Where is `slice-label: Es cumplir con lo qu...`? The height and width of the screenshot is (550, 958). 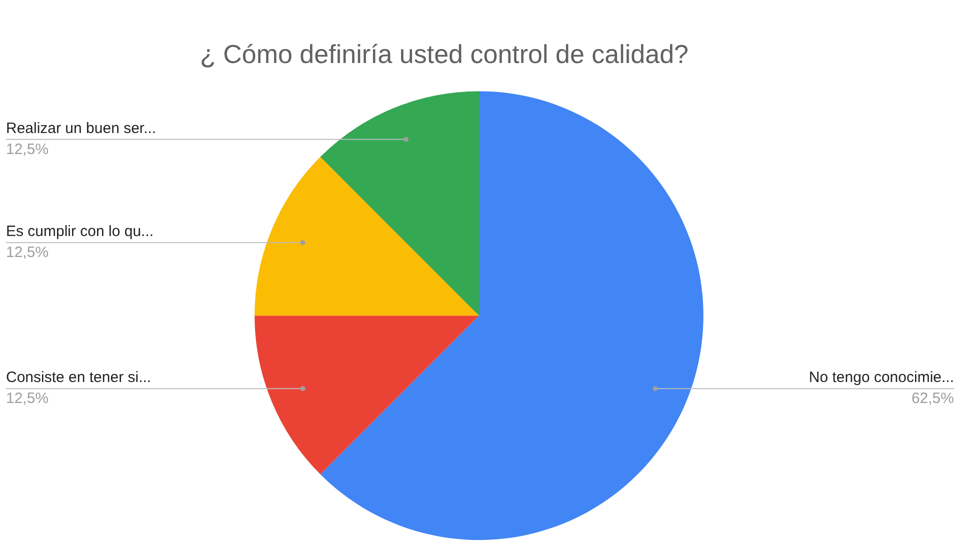 slice-label: Es cumplir con lo qu... is located at coordinates (80, 231).